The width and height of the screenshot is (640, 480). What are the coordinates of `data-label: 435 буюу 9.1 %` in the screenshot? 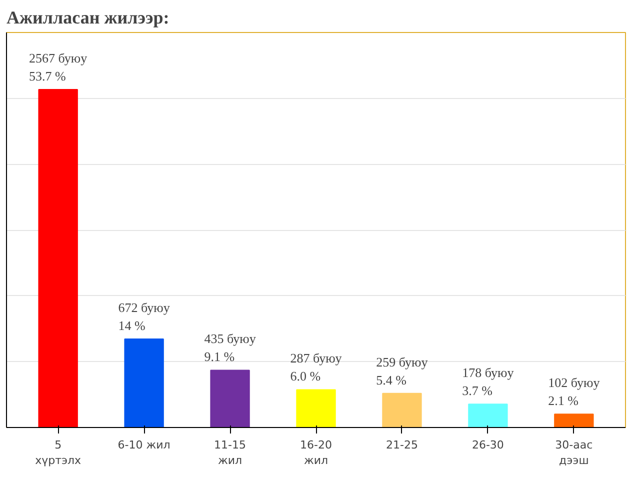 It's located at (230, 347).